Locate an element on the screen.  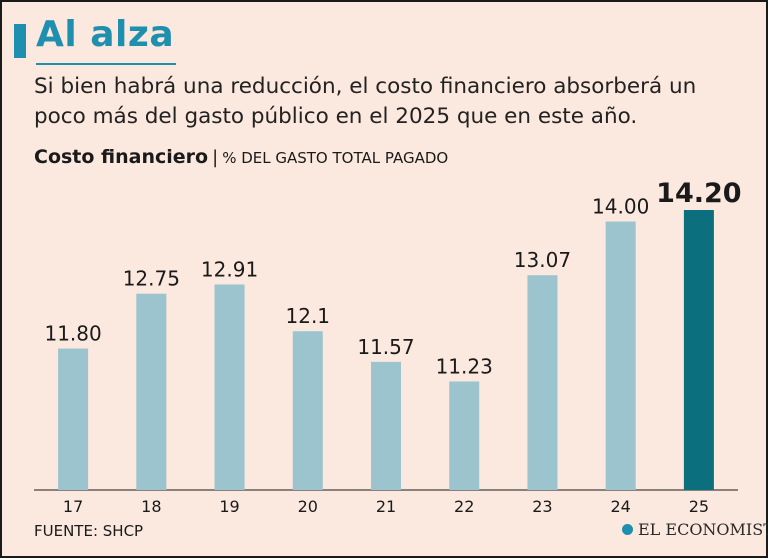
page-title: Al alza is located at coordinates (105, 34).